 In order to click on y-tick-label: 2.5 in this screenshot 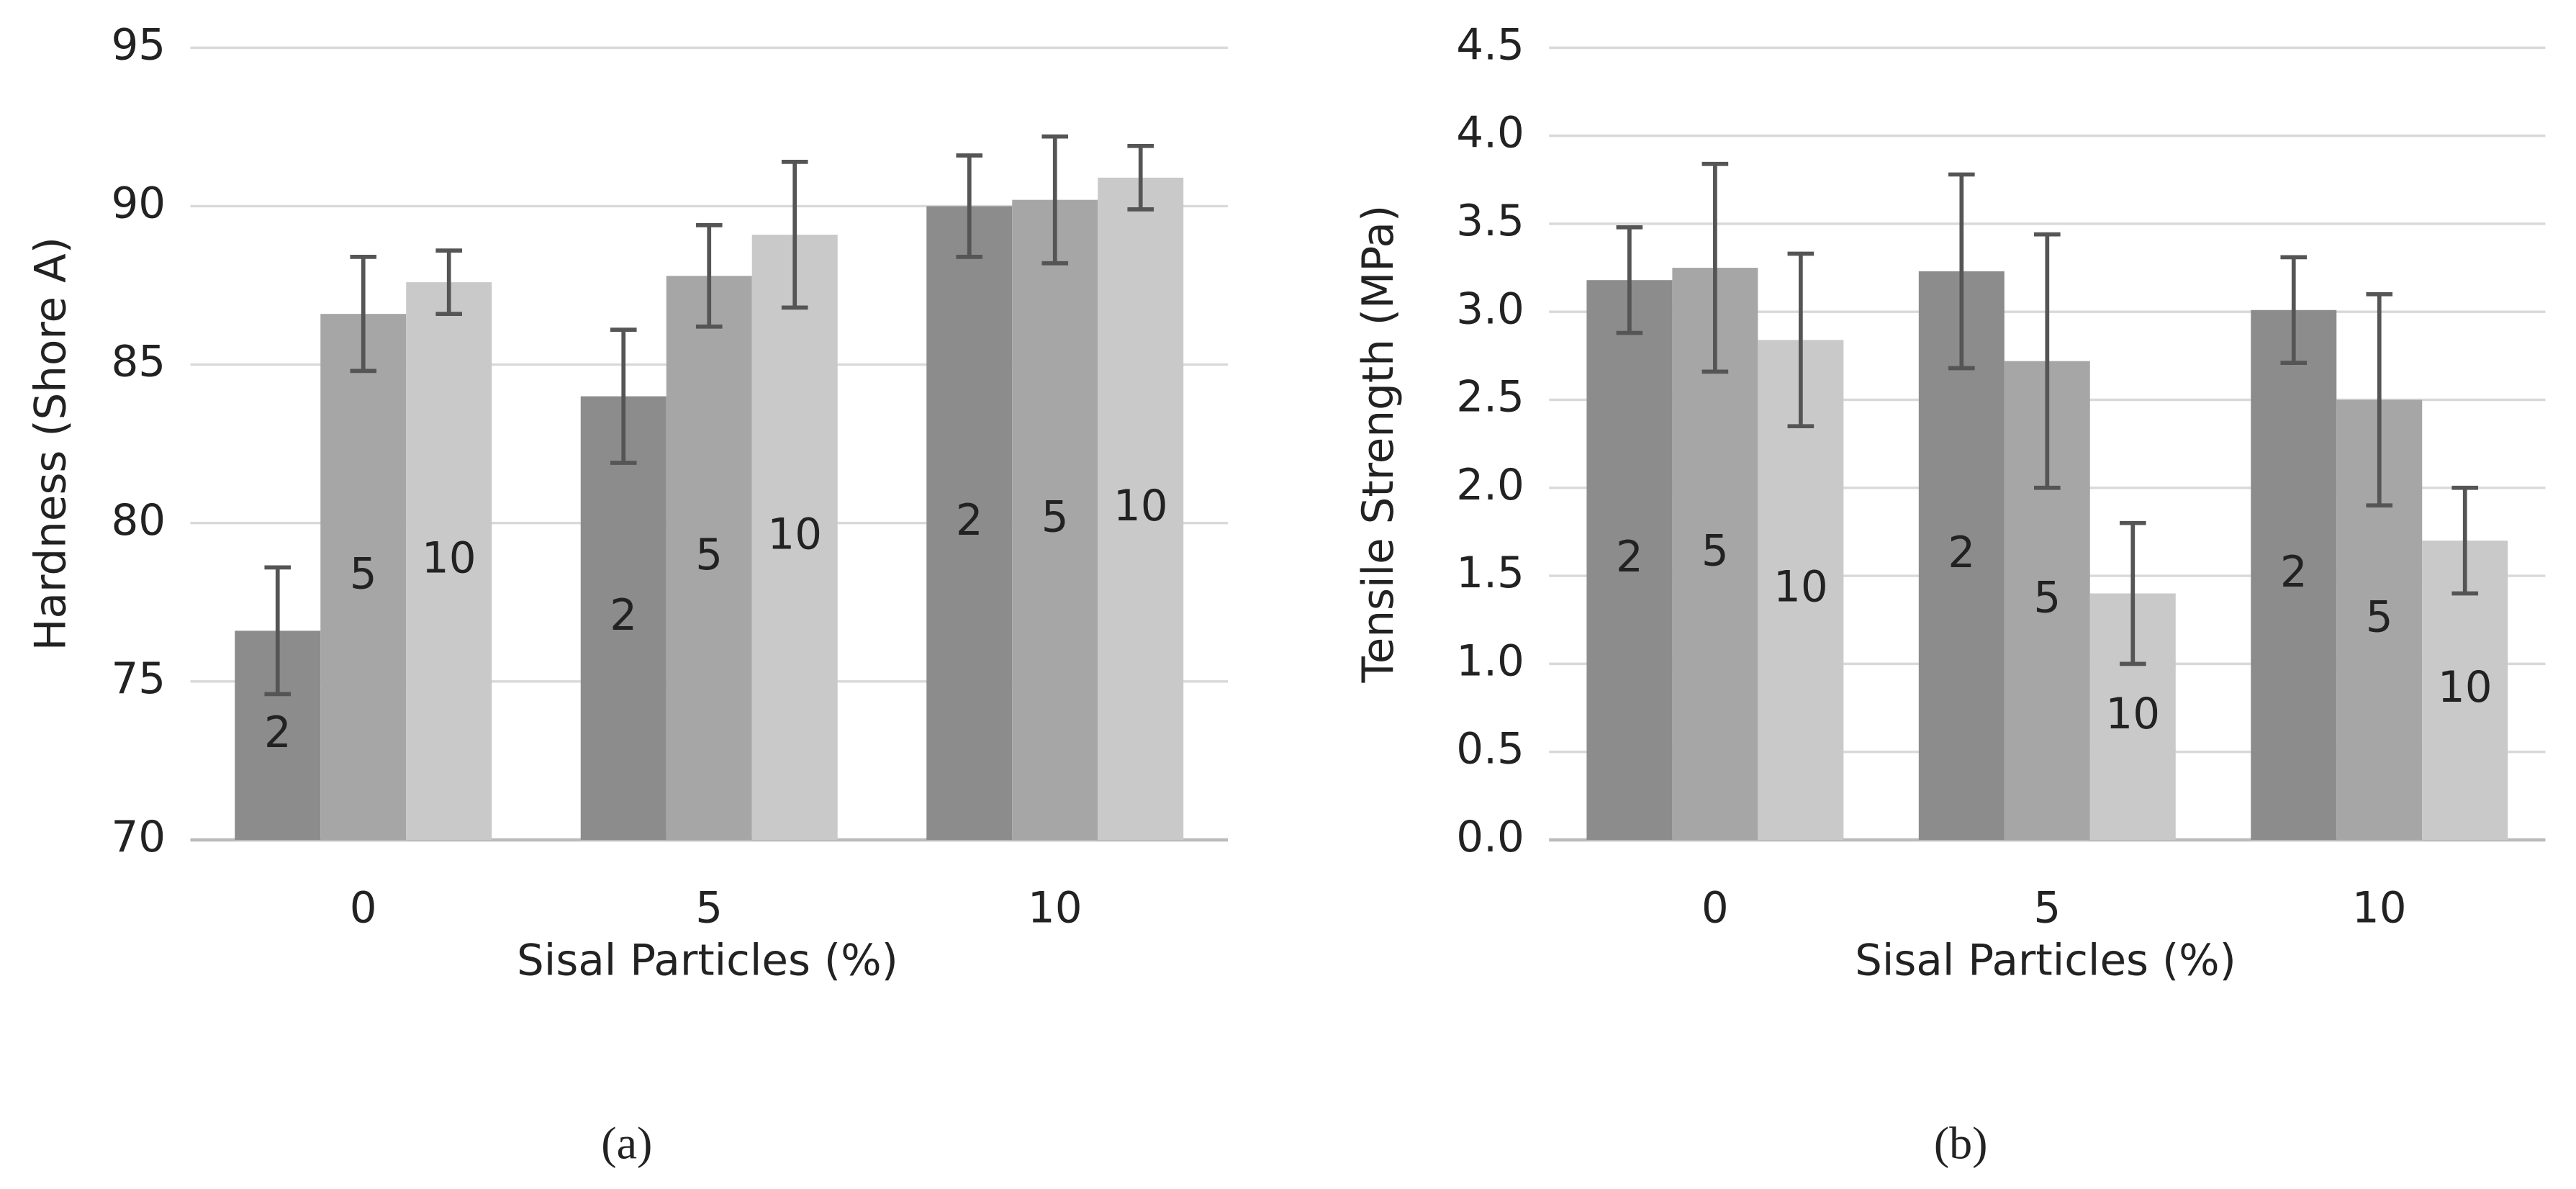, I will do `click(1490, 397)`.